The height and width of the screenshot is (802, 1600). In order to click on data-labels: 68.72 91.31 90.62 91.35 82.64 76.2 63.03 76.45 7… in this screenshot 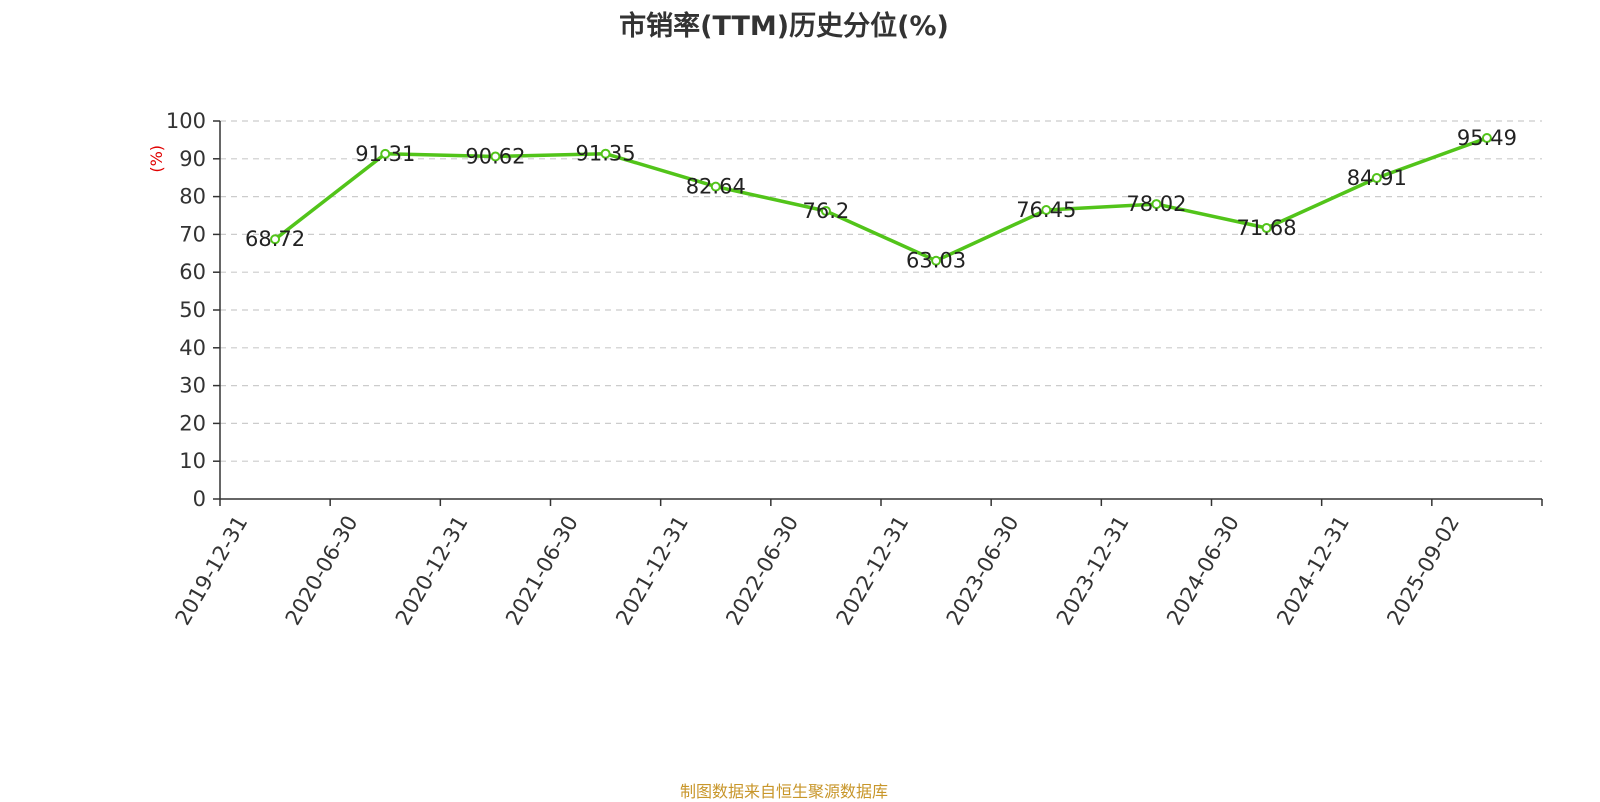, I will do `click(881, 199)`.